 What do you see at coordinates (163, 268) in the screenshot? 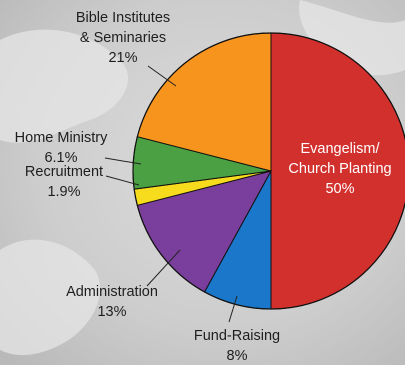
I see `leader-line-administration` at bounding box center [163, 268].